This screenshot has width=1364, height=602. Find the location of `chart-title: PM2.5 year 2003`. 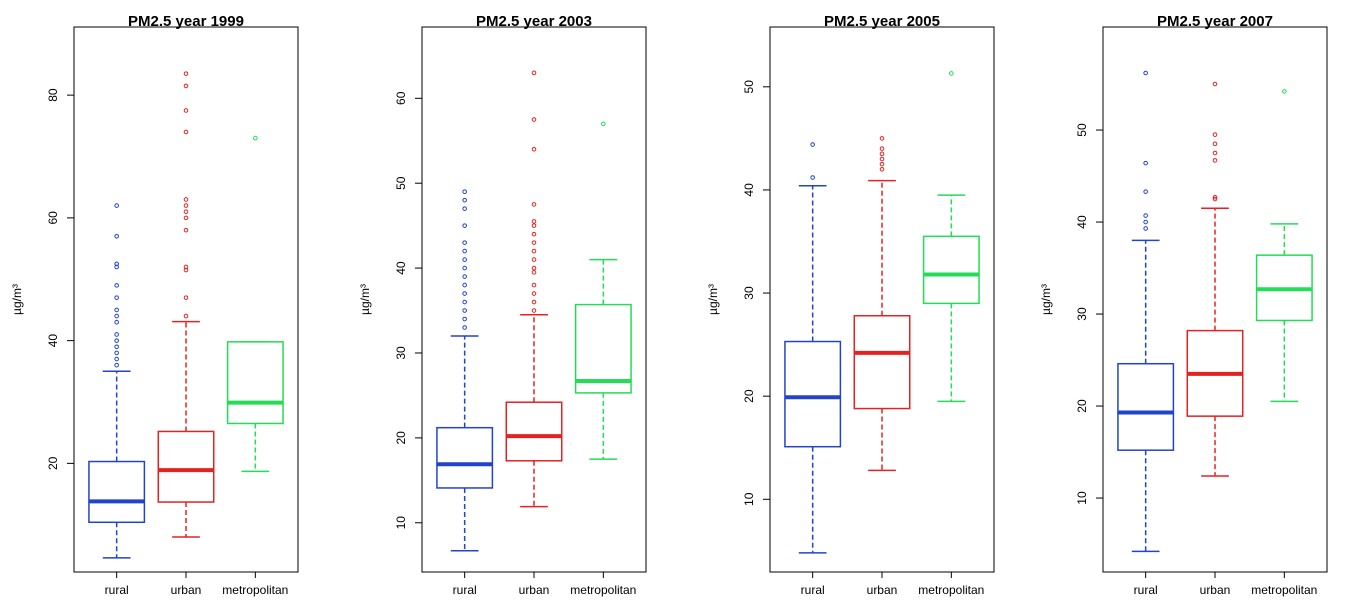

chart-title: PM2.5 year 2003 is located at coordinates (534, 21).